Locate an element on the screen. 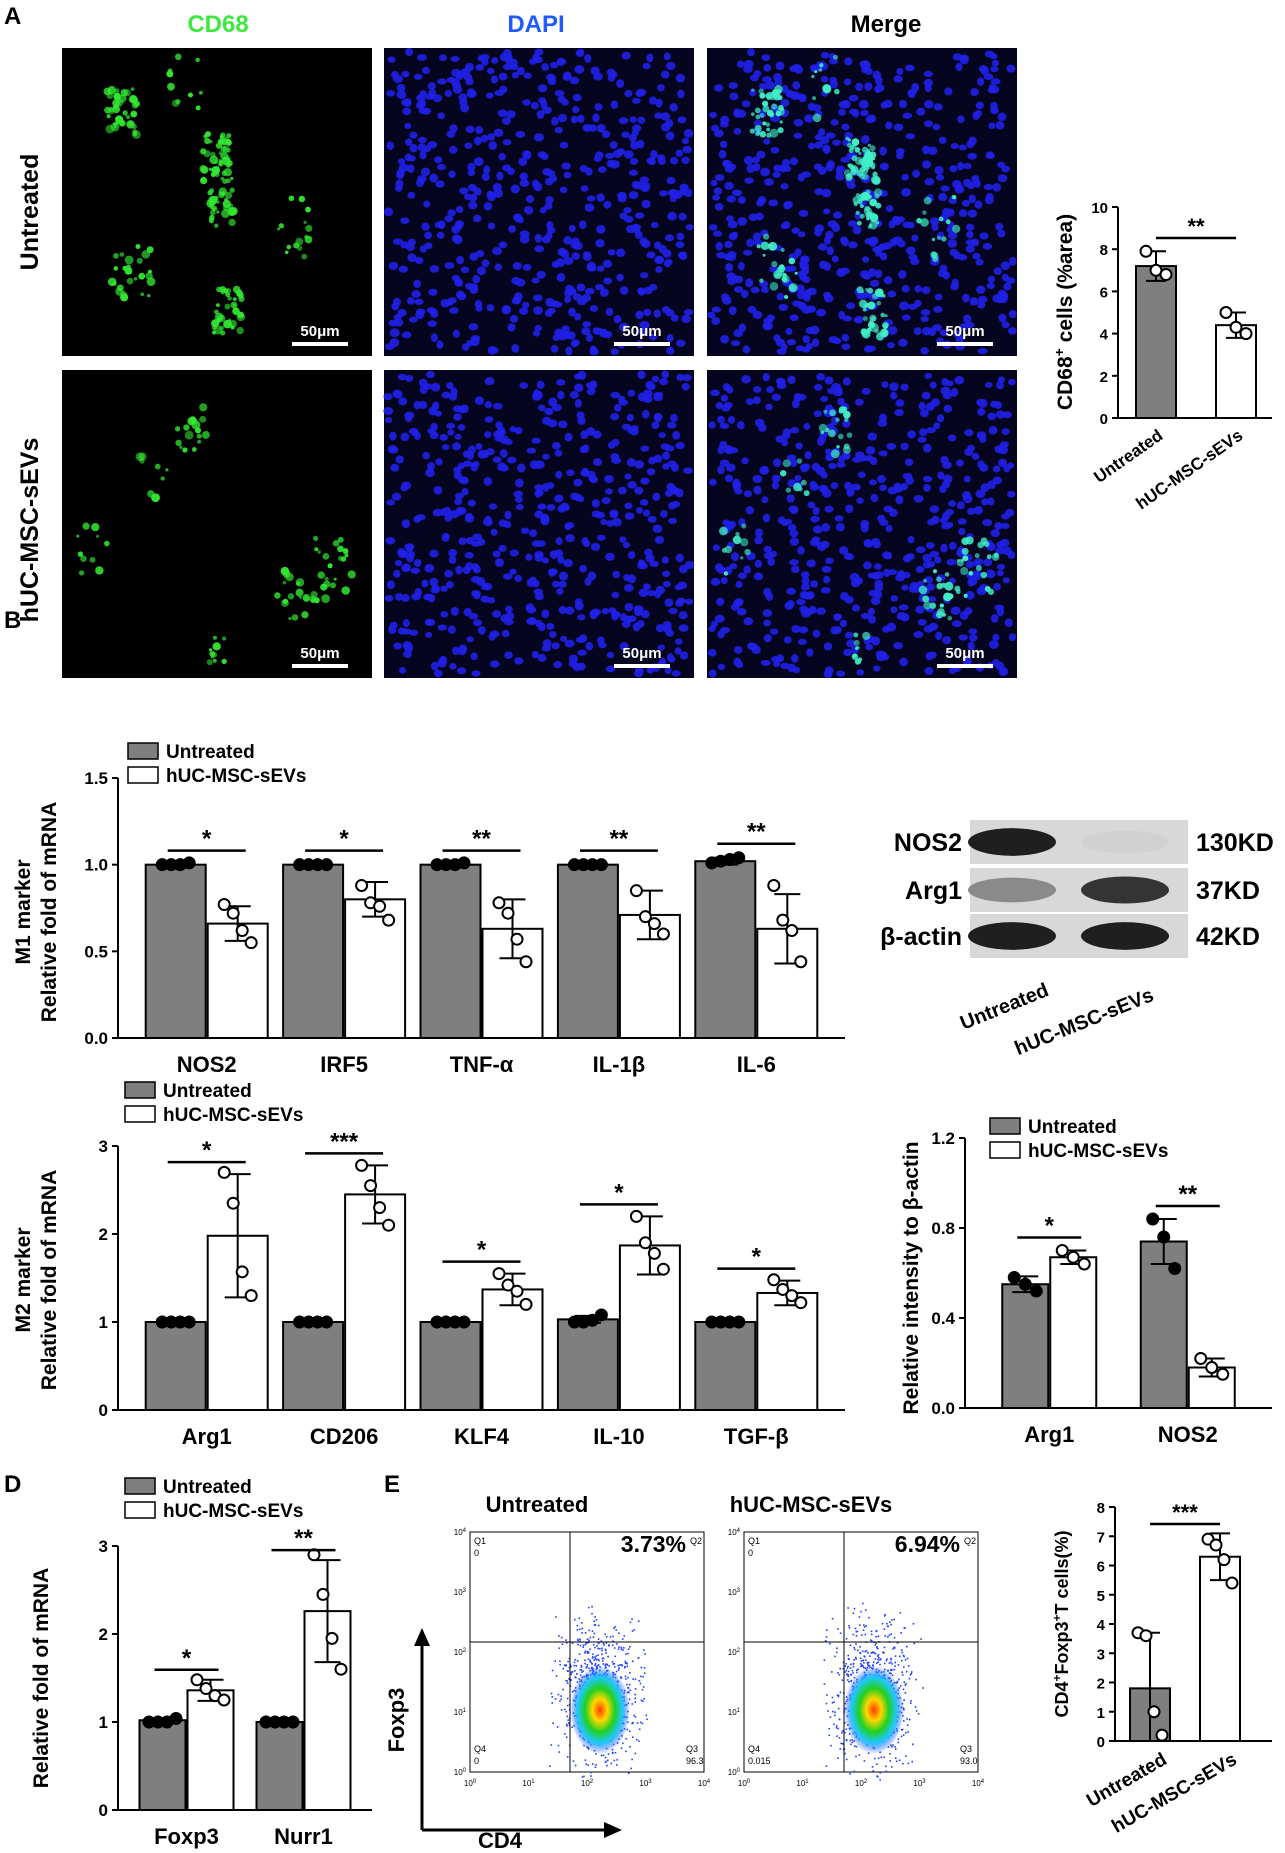  y-tick-label: 8 is located at coordinates (1104, 250).